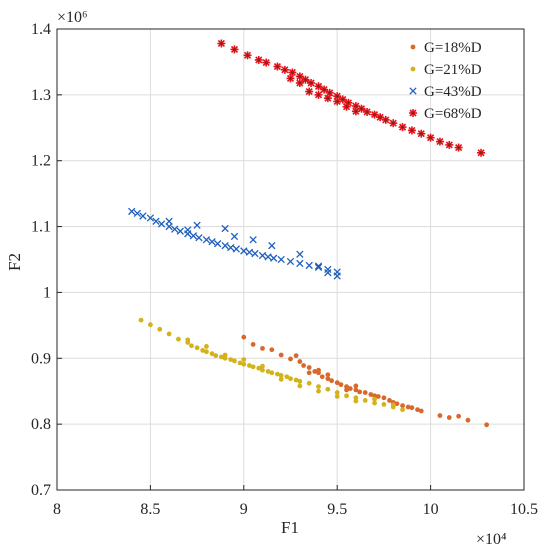 The height and width of the screenshot is (550, 546). What do you see at coordinates (453, 48) in the screenshot?
I see `legend-label: G=18%D` at bounding box center [453, 48].